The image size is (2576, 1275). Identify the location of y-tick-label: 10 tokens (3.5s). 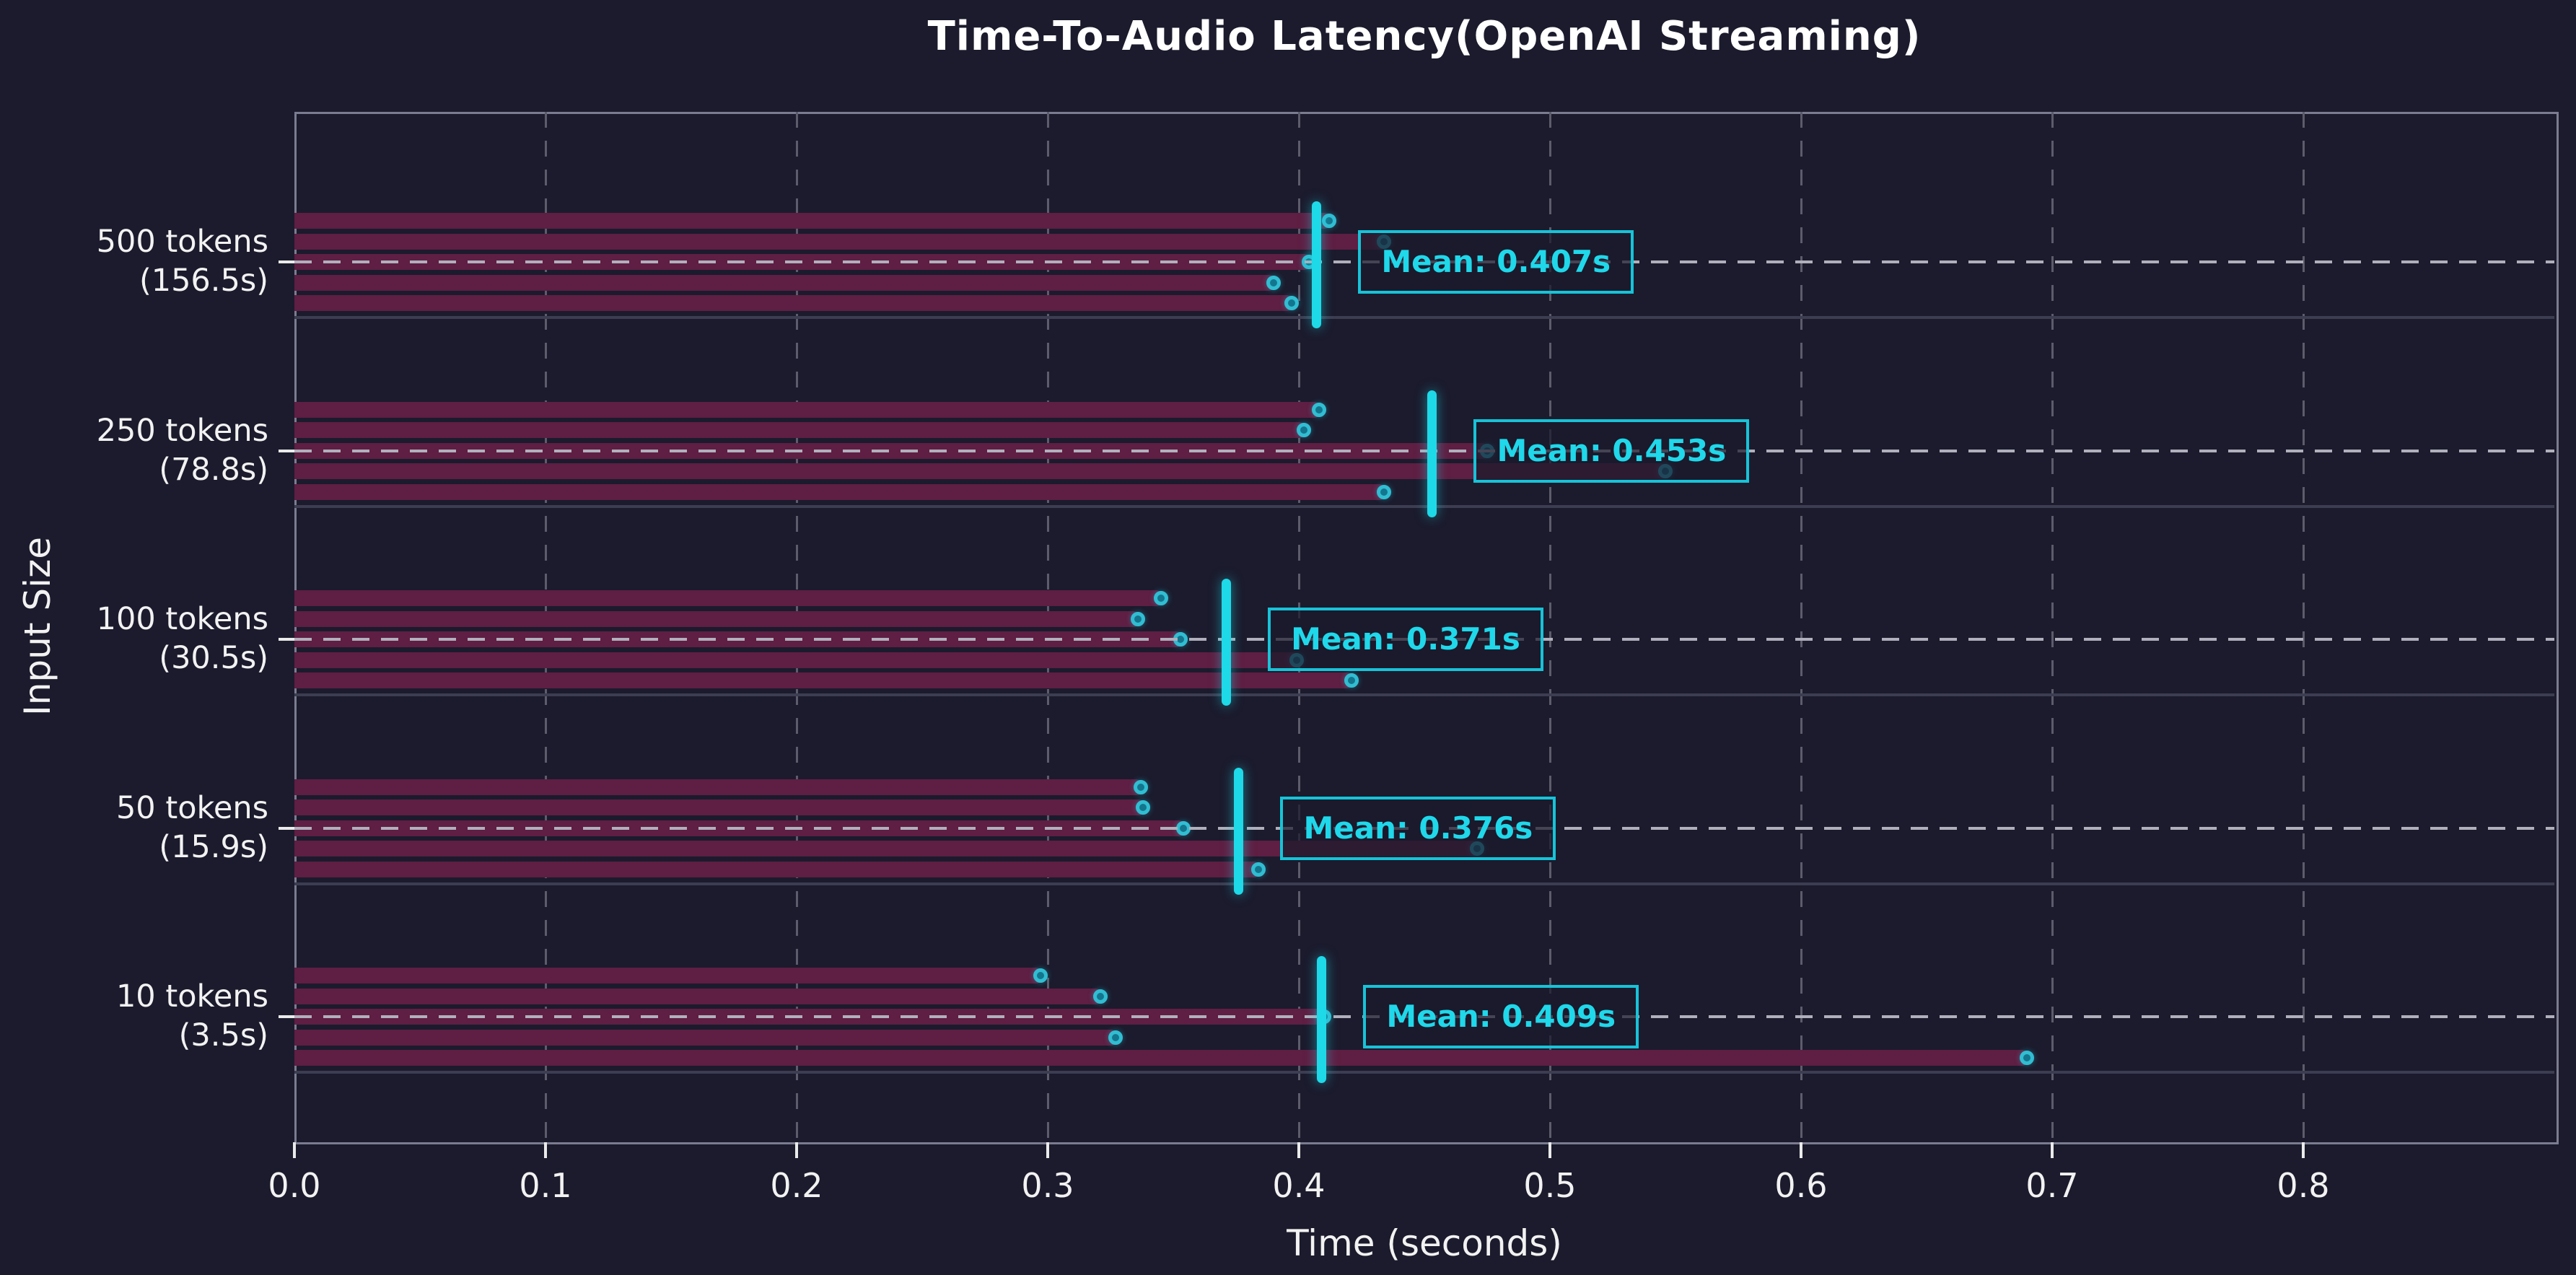
(134, 1016).